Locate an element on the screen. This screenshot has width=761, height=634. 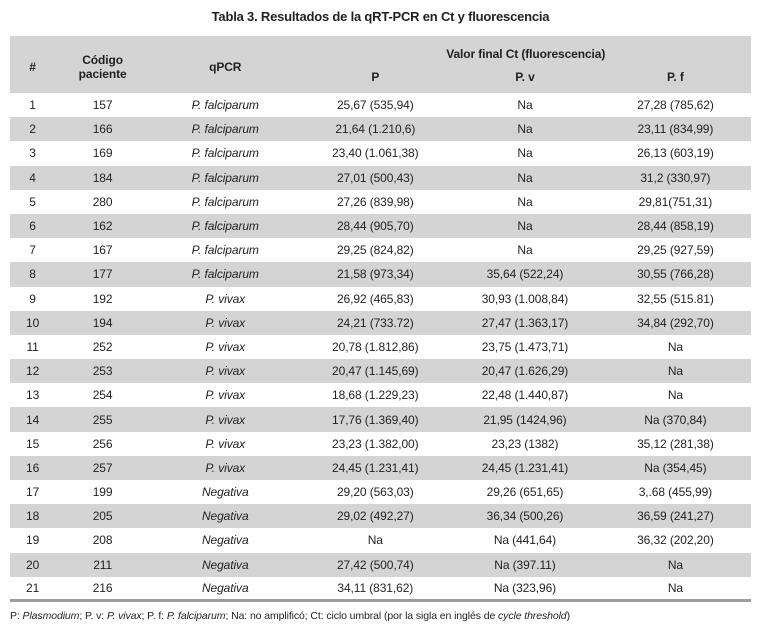
cell-num: 13 is located at coordinates (33, 395).